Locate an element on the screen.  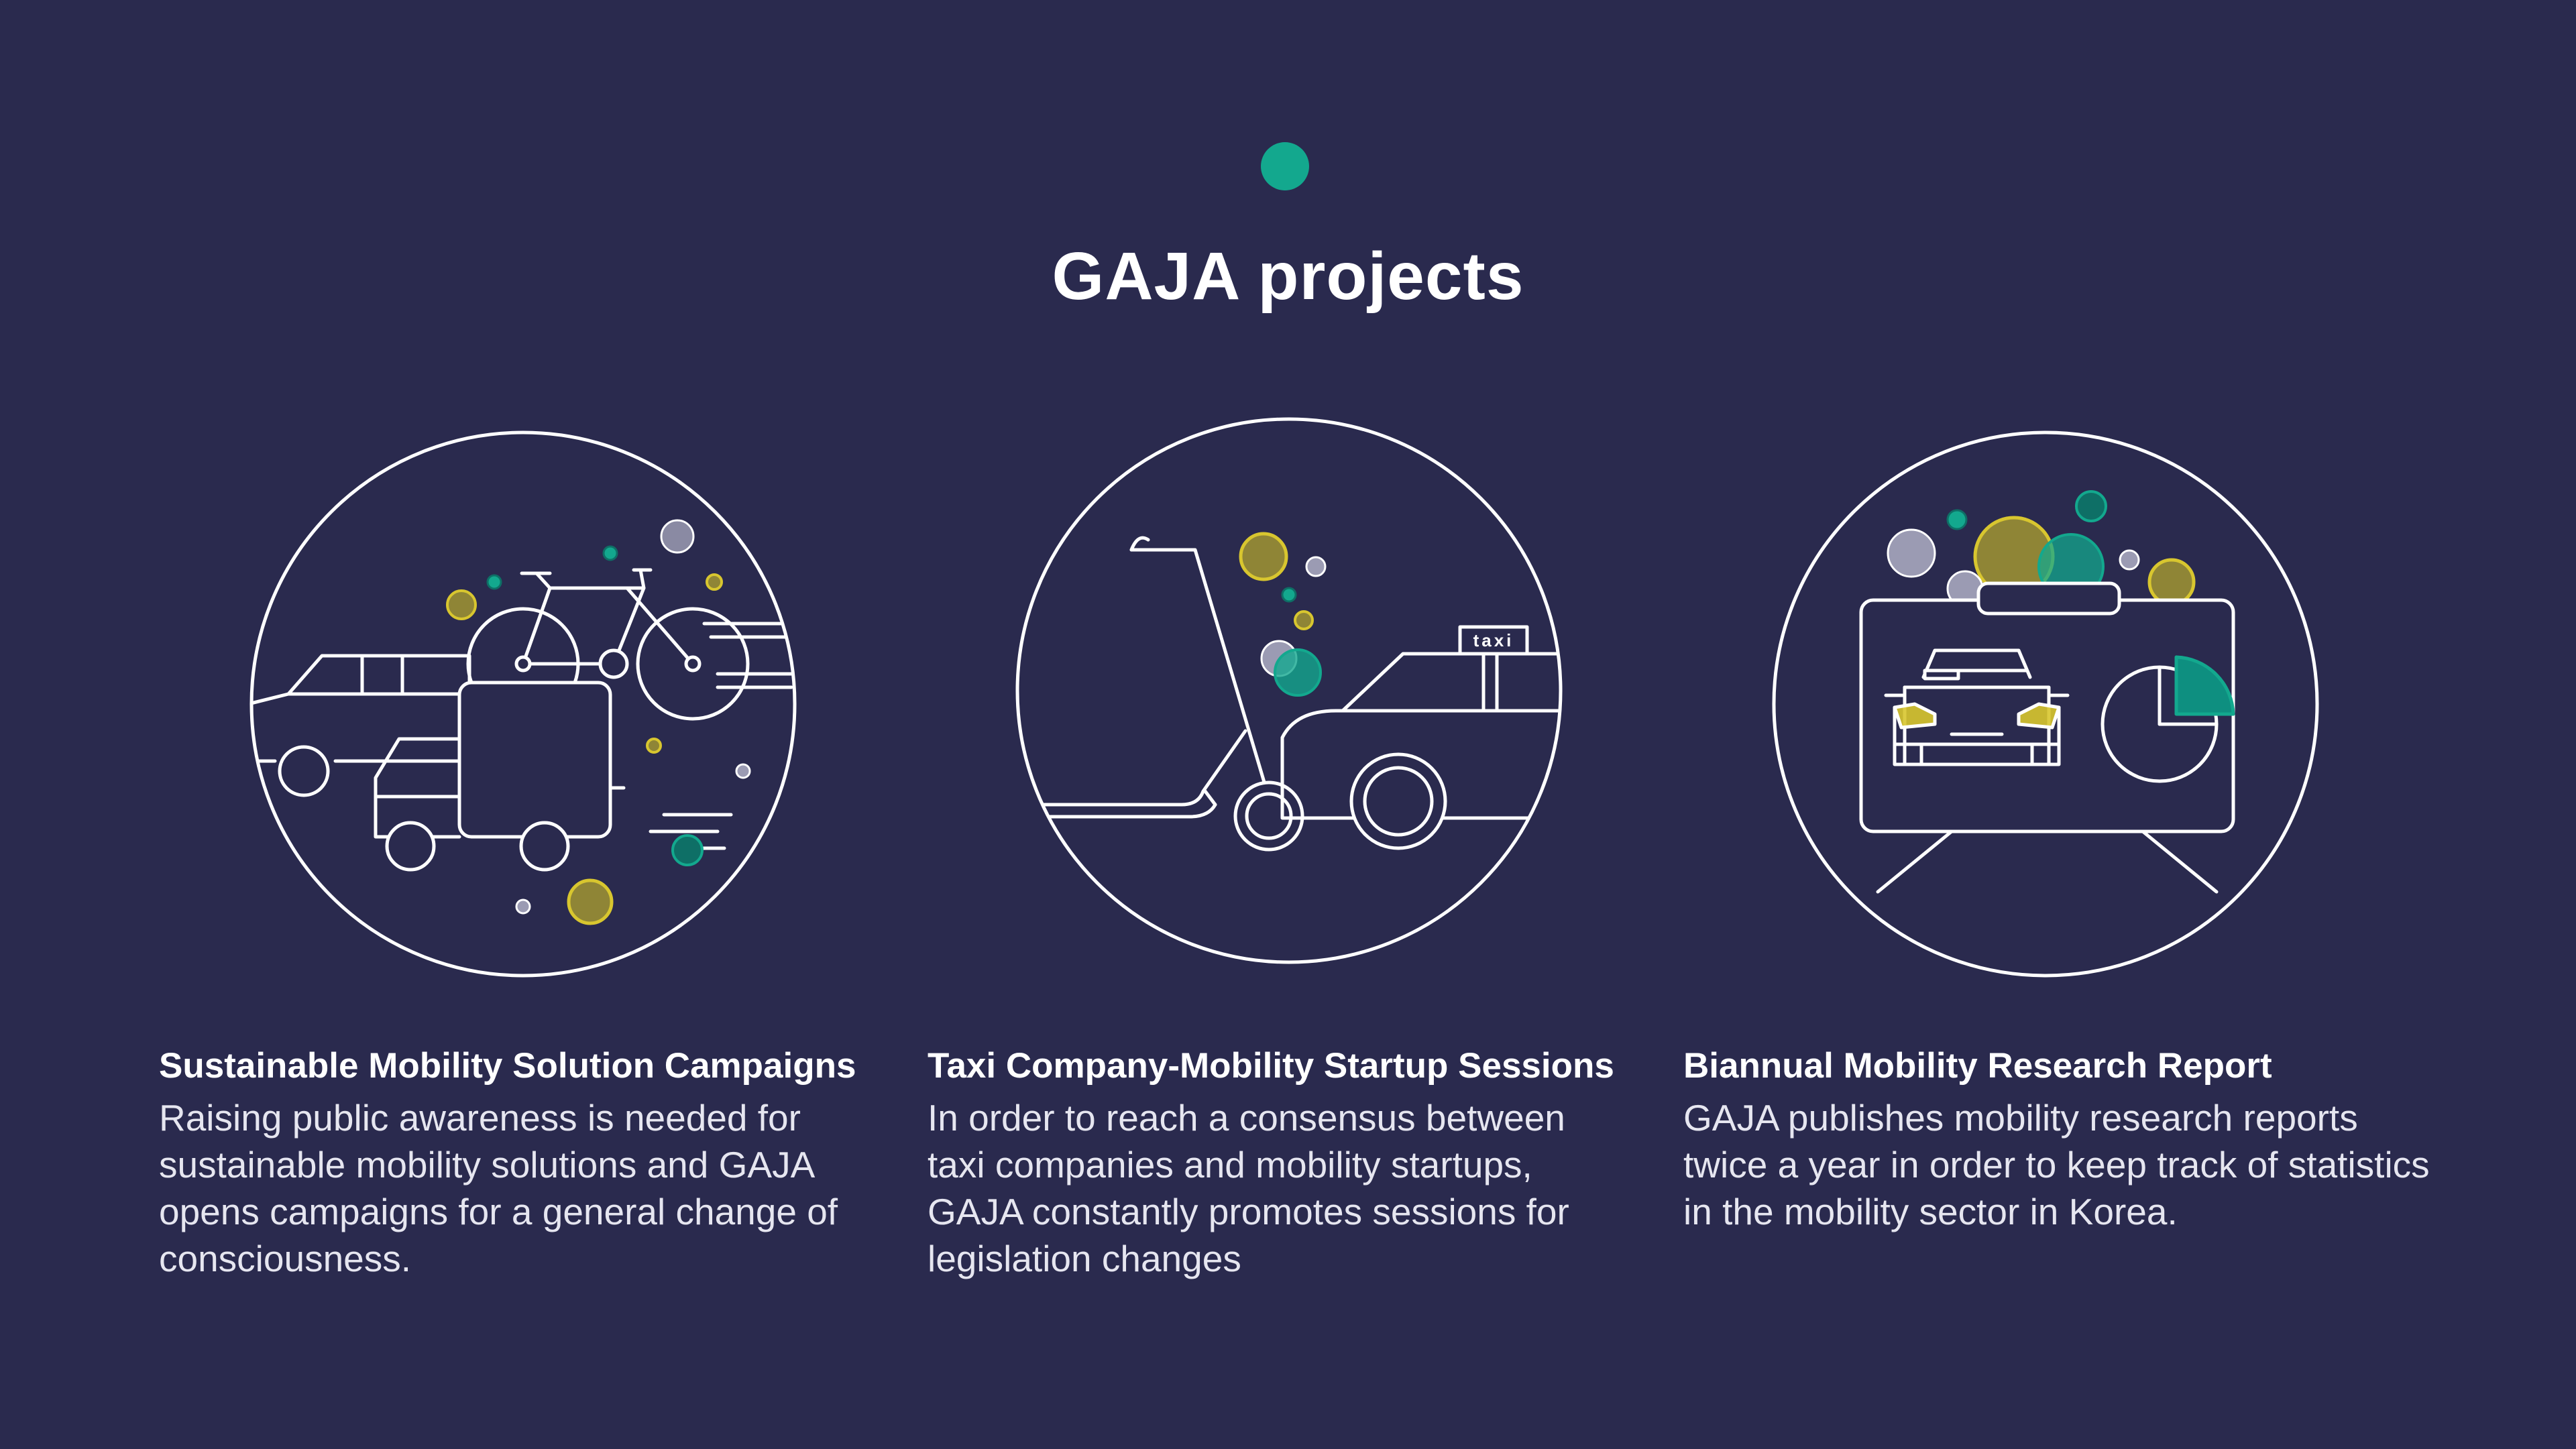
taxi-sign-label: taxi is located at coordinates (1493, 640).